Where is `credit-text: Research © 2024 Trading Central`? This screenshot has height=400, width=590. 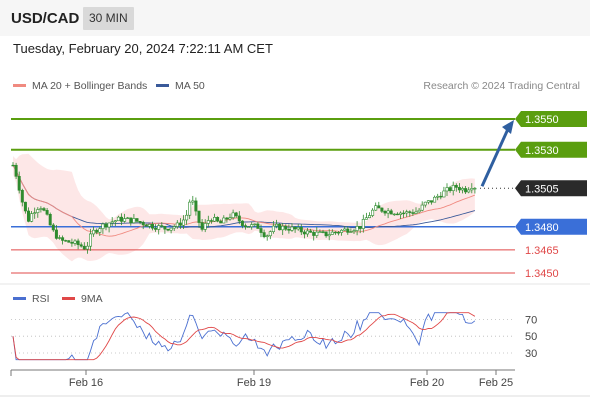 credit-text: Research © 2024 Trading Central is located at coordinates (501, 86).